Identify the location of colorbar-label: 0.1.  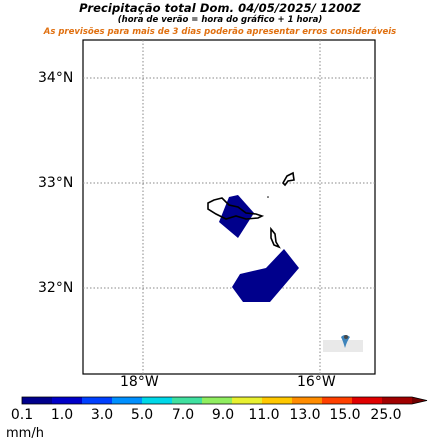
(22, 415).